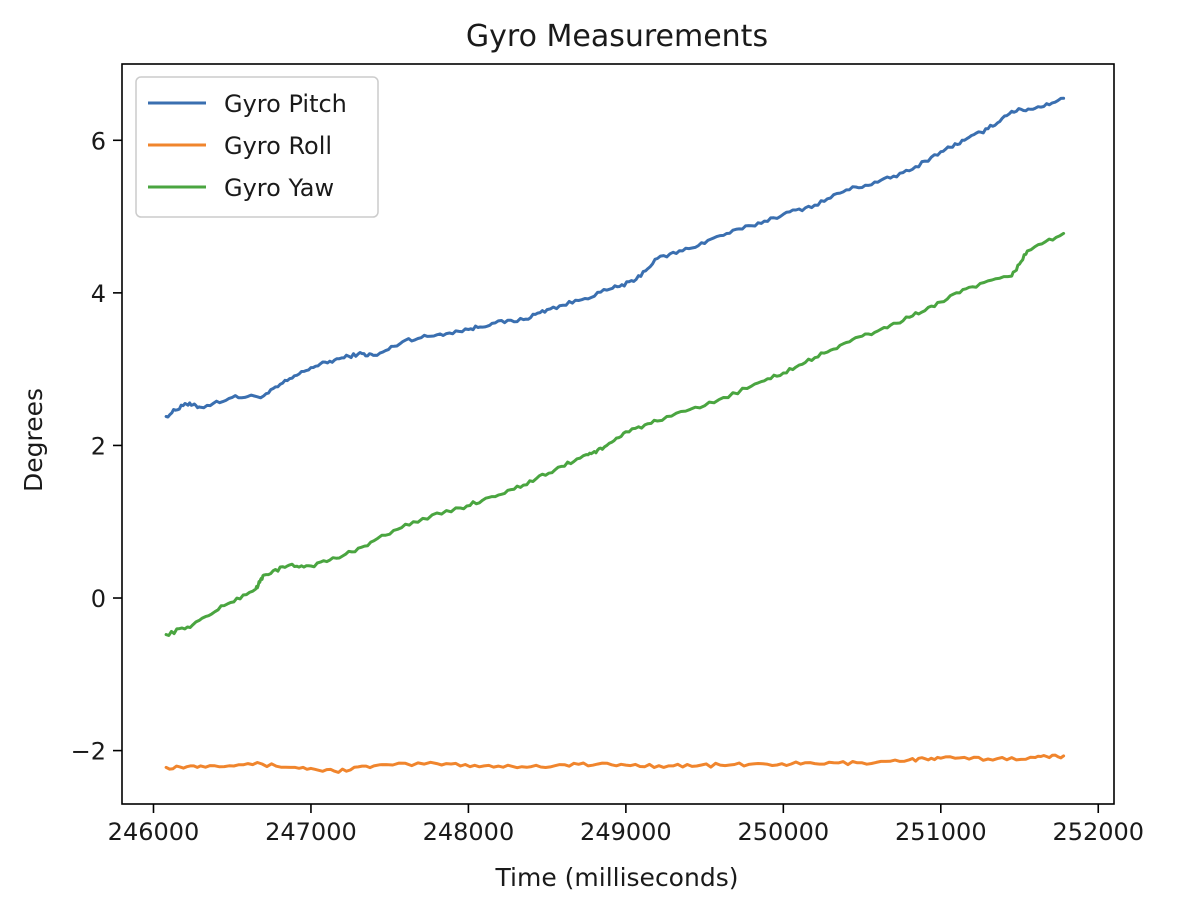  What do you see at coordinates (615, 763) in the screenshot?
I see `series-line-gyro-roll` at bounding box center [615, 763].